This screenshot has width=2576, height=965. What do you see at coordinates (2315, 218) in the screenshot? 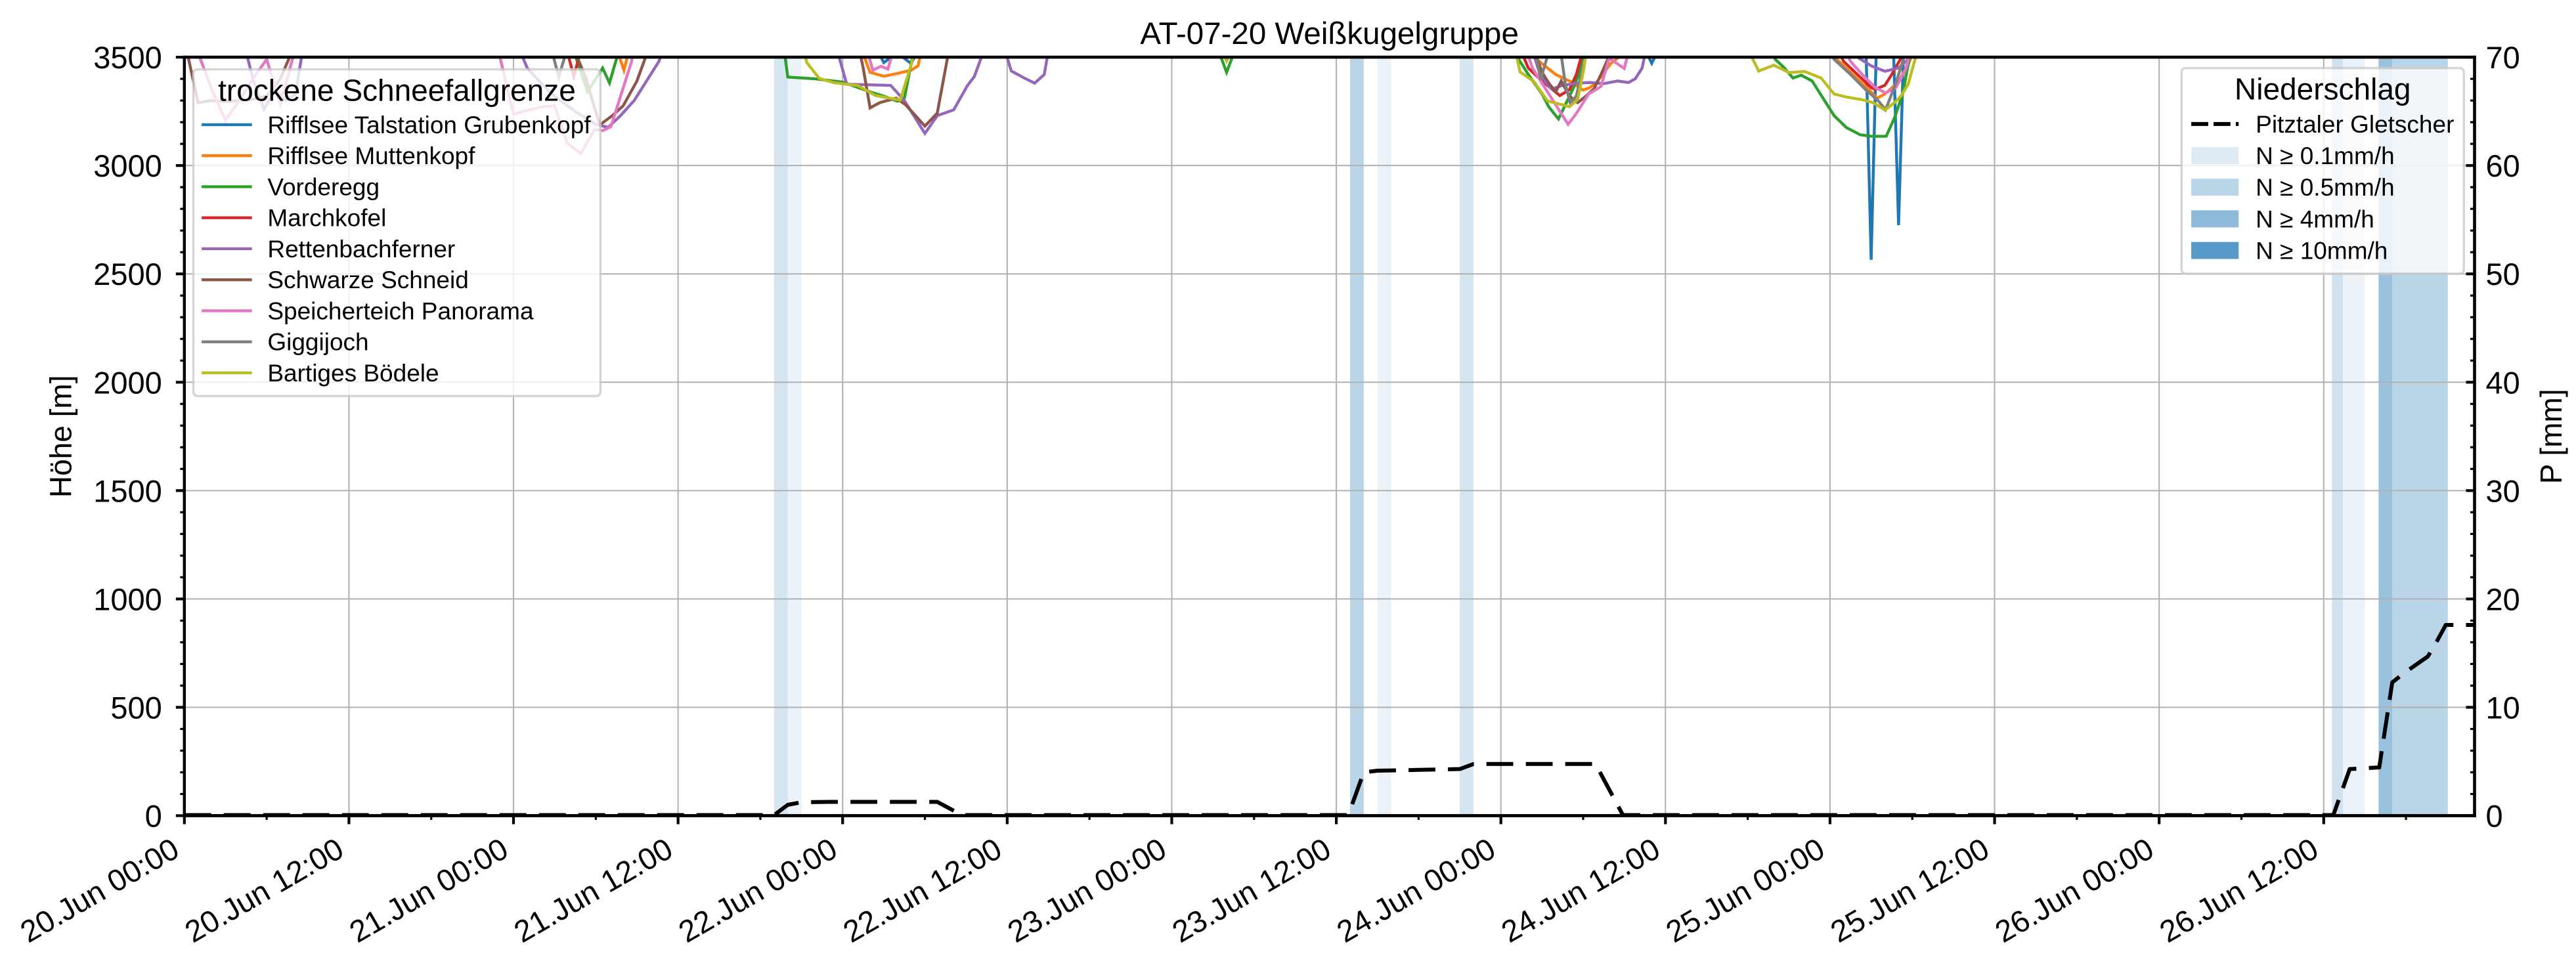
I see `svg-text: N ≥ 4mm/h` at bounding box center [2315, 218].